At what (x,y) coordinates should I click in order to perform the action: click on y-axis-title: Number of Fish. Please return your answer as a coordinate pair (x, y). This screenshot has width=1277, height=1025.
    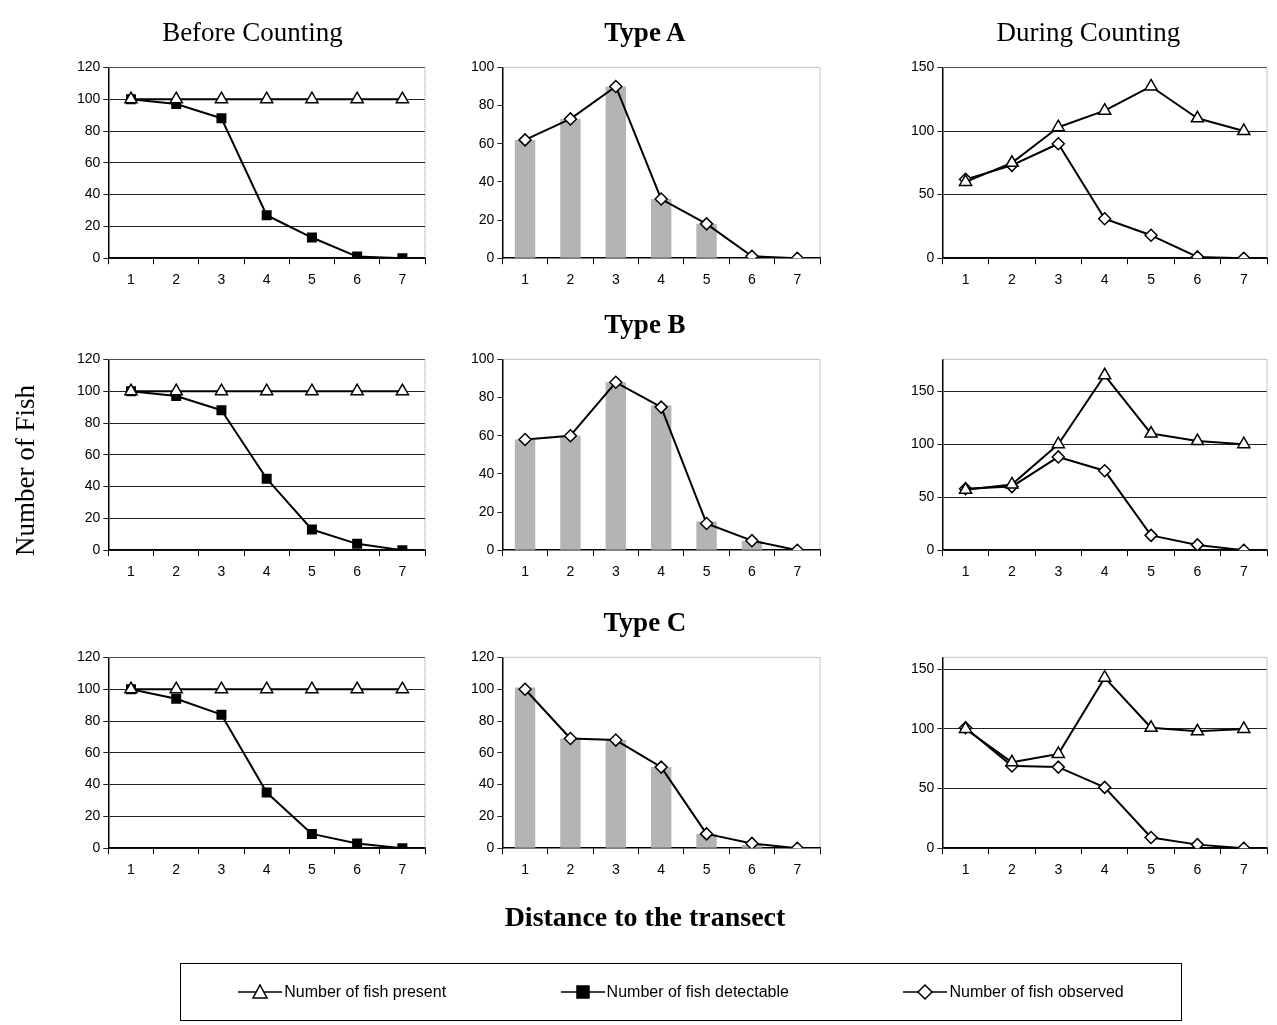
    Looking at the image, I should click on (25, 470).